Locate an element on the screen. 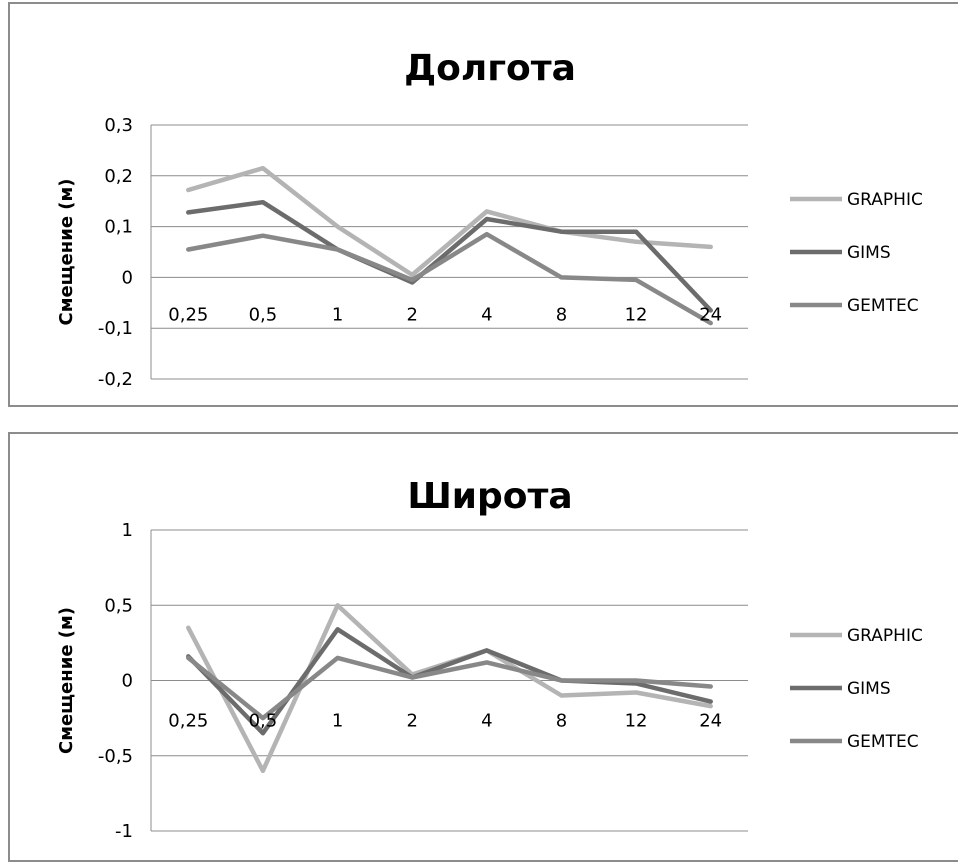 The width and height of the screenshot is (958, 864). latitude-x-tick-label: 1 is located at coordinates (337, 721).